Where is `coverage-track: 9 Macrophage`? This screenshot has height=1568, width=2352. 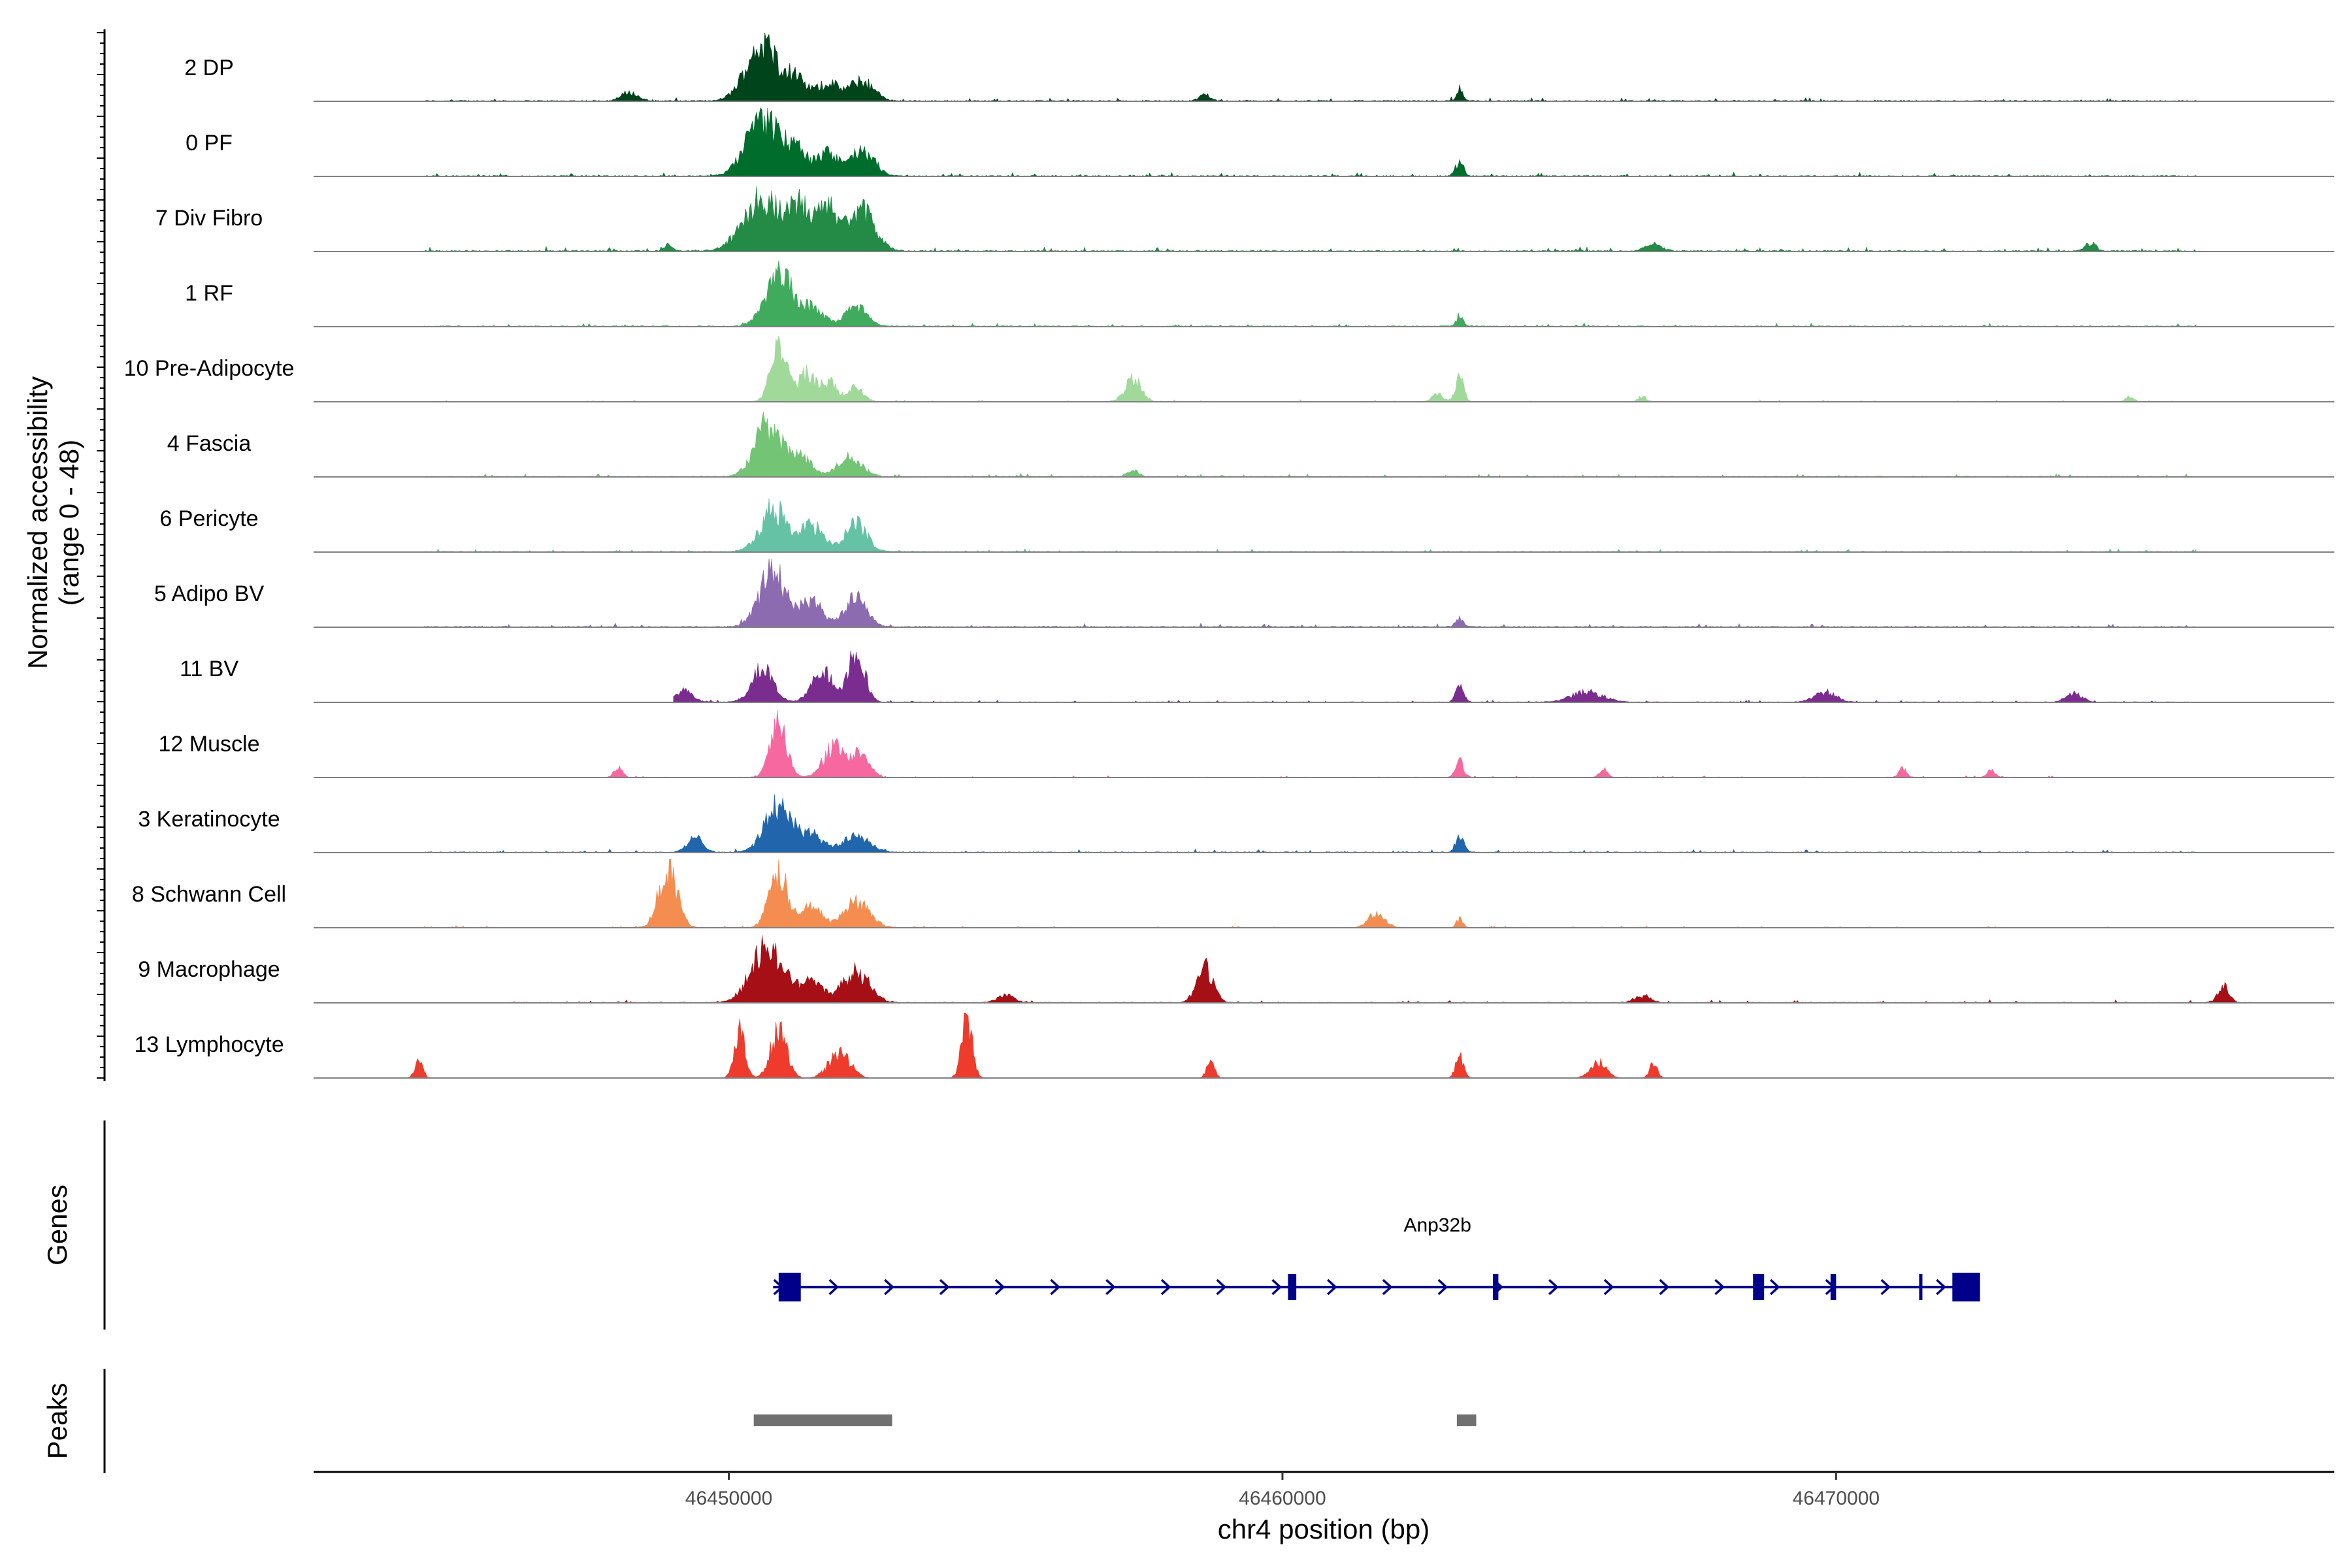
coverage-track: 9 Macrophage is located at coordinates (1236, 969).